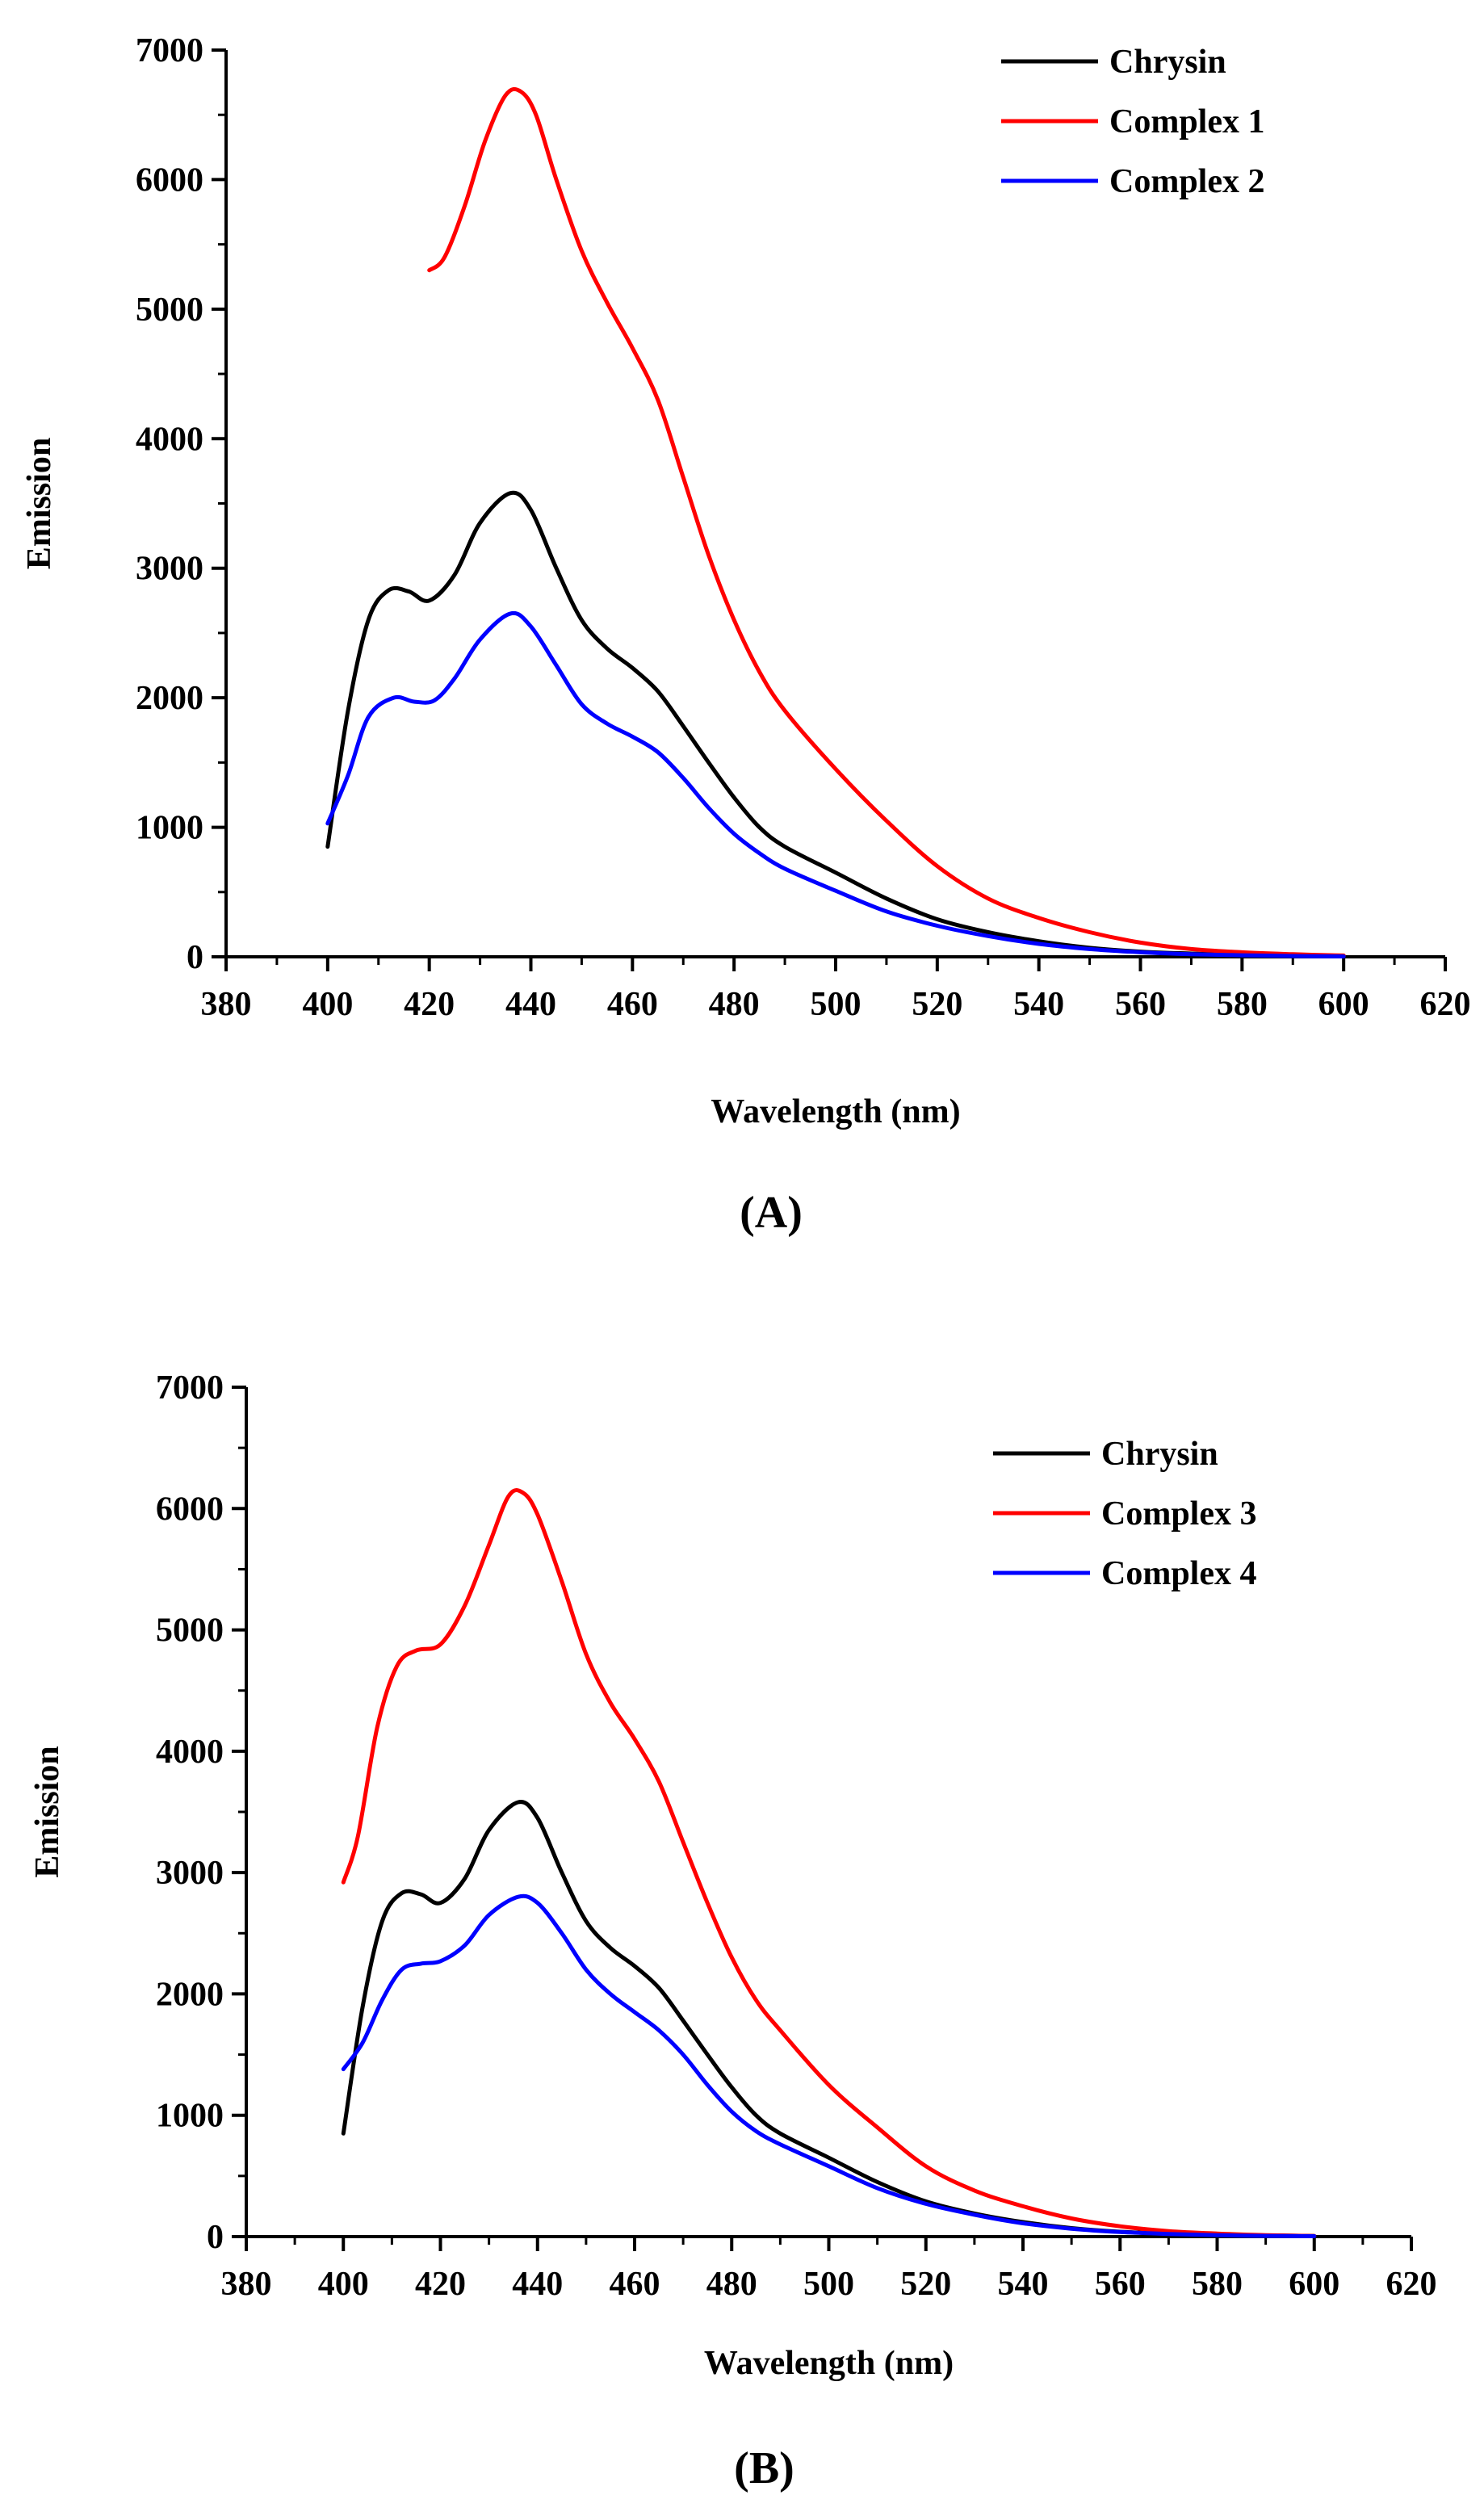 Image resolution: width=1484 pixels, height=2495 pixels. Describe the element at coordinates (1187, 121) in the screenshot. I see `legend-label: Complex 1` at that location.